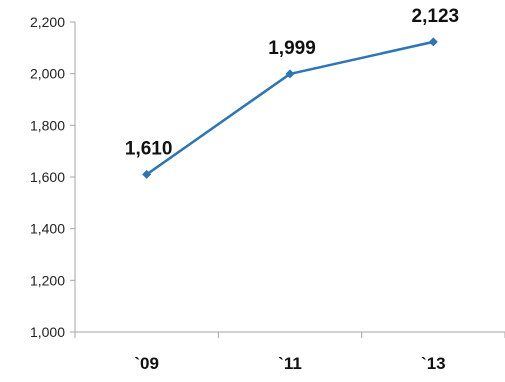 This screenshot has height=382, width=505. I want to click on y-tick-label: 1,400, so click(47, 229).